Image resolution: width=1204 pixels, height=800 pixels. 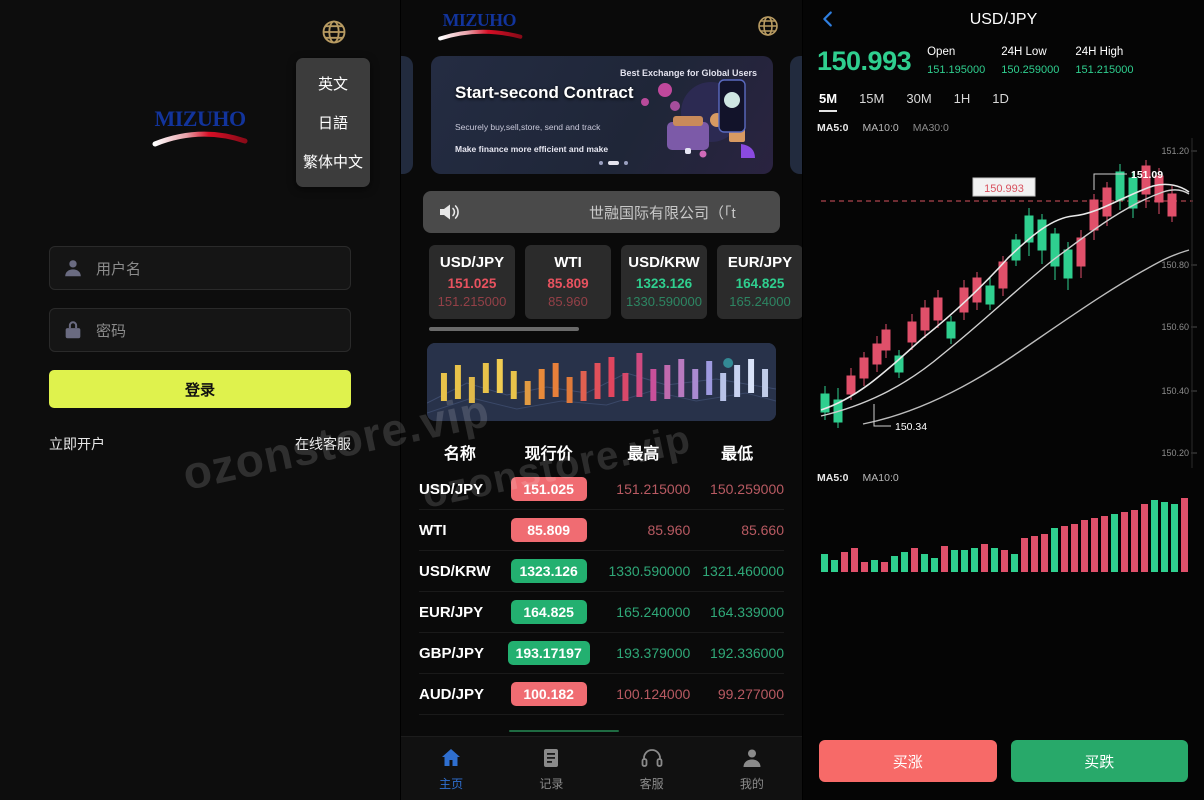 I want to click on svg-text: MIZUHO, so click(x=200, y=118).